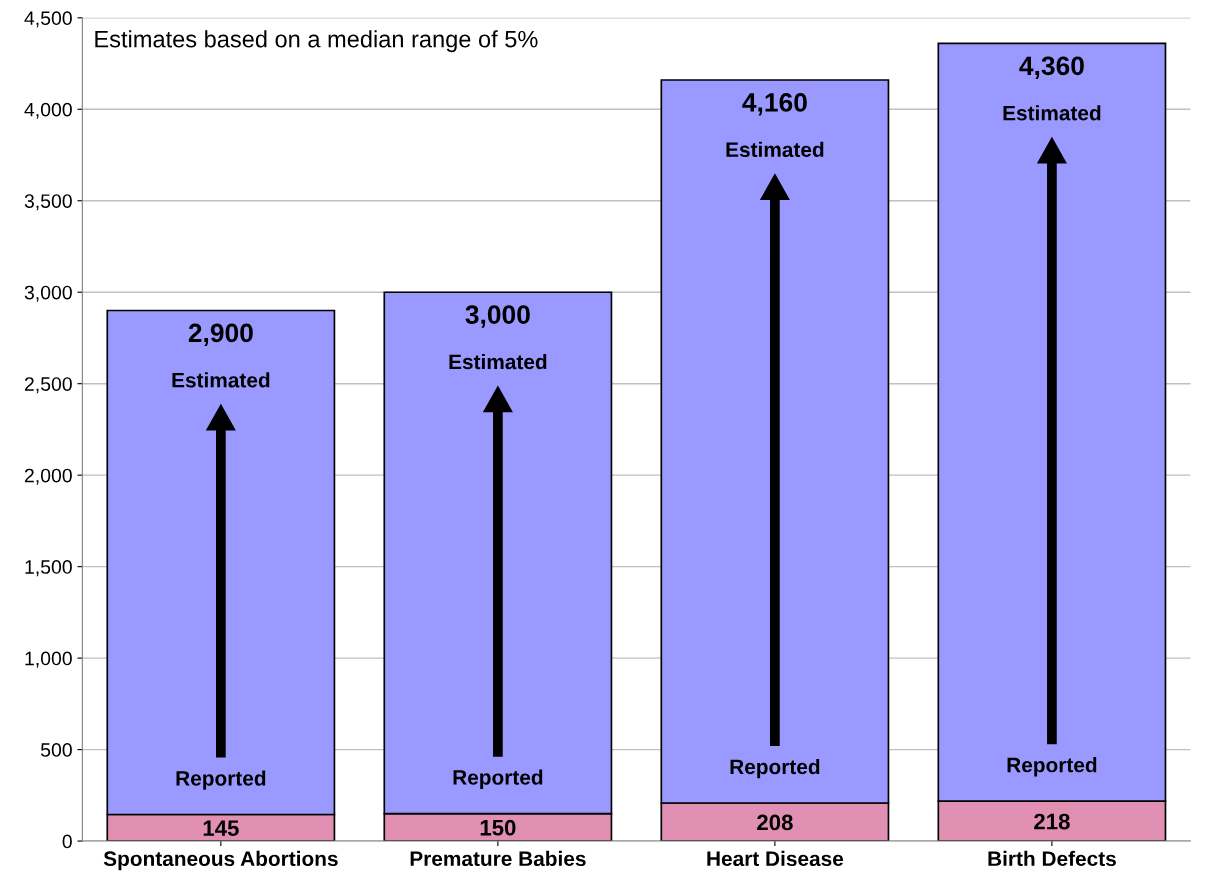  Describe the element at coordinates (498, 361) in the screenshot. I see `series-label: Estimated` at that location.